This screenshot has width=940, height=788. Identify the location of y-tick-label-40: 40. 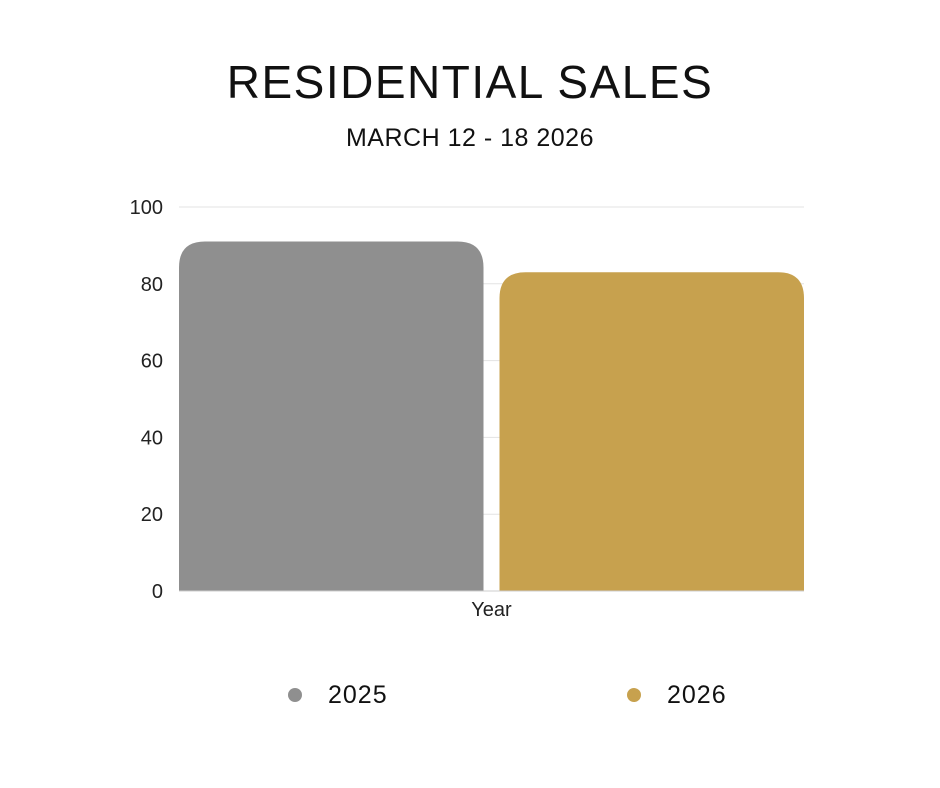
(152, 438).